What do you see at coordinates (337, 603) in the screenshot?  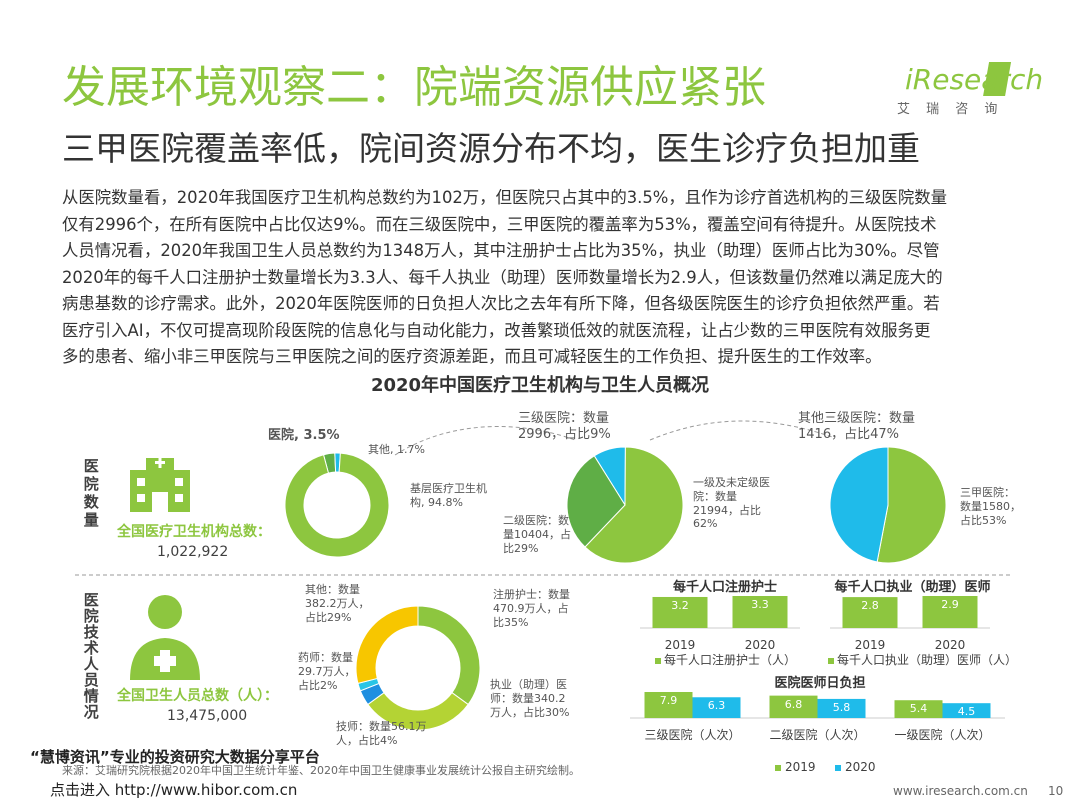 I see `slice-label: 其他：数量382.2万人，占比29%` at bounding box center [337, 603].